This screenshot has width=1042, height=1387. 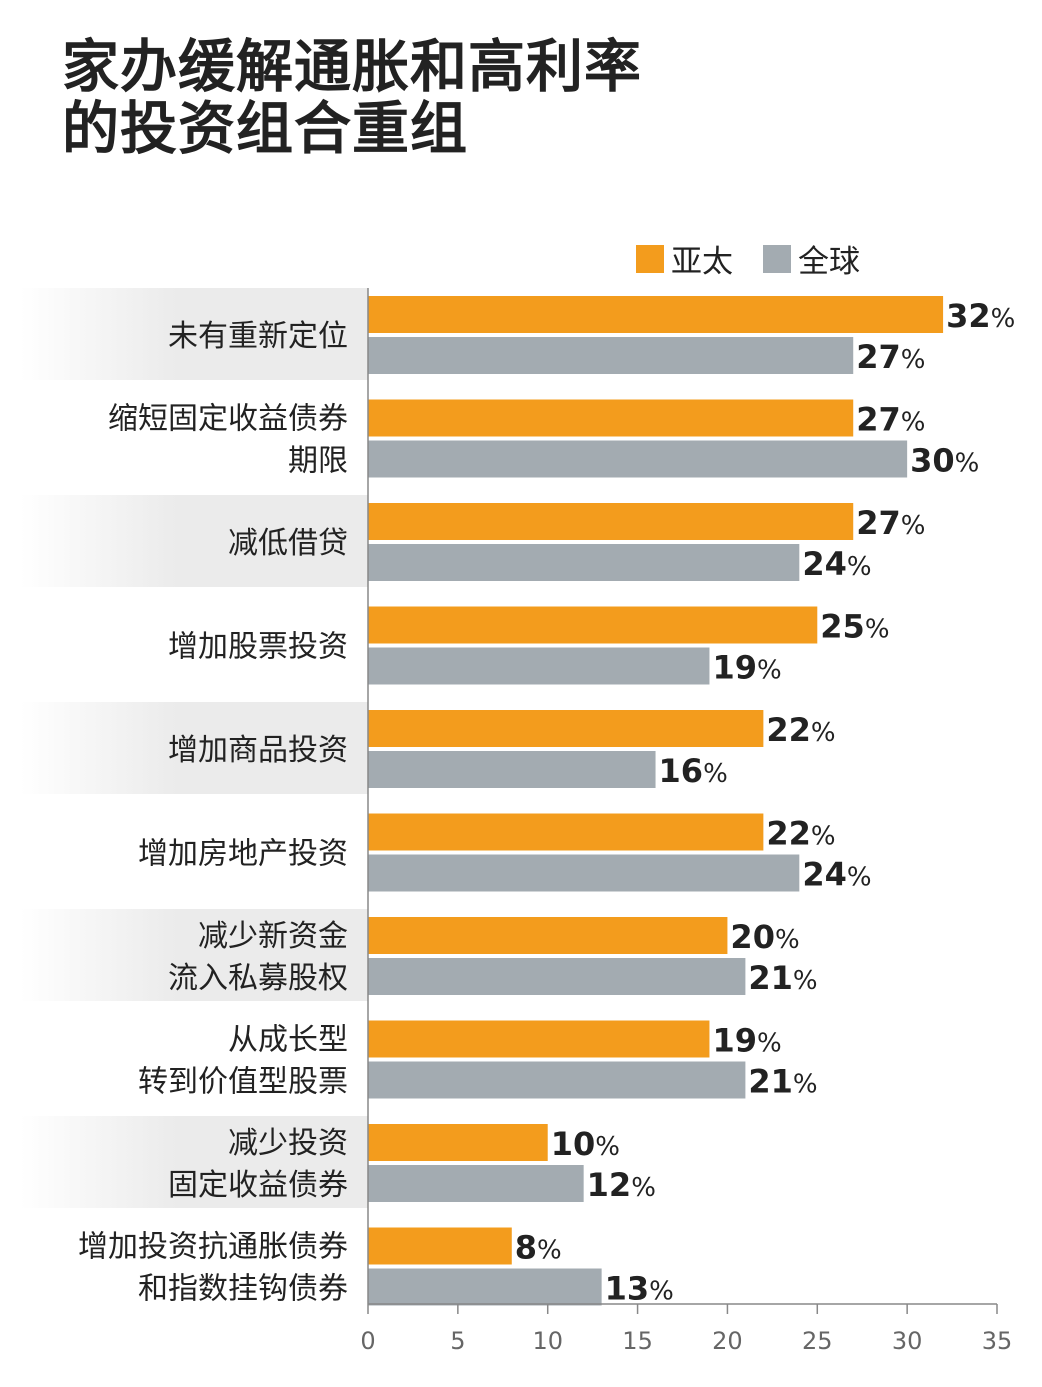 I want to click on chart-title: 家办缓解通胀和高利率 的投资组合重组, so click(x=352, y=98).